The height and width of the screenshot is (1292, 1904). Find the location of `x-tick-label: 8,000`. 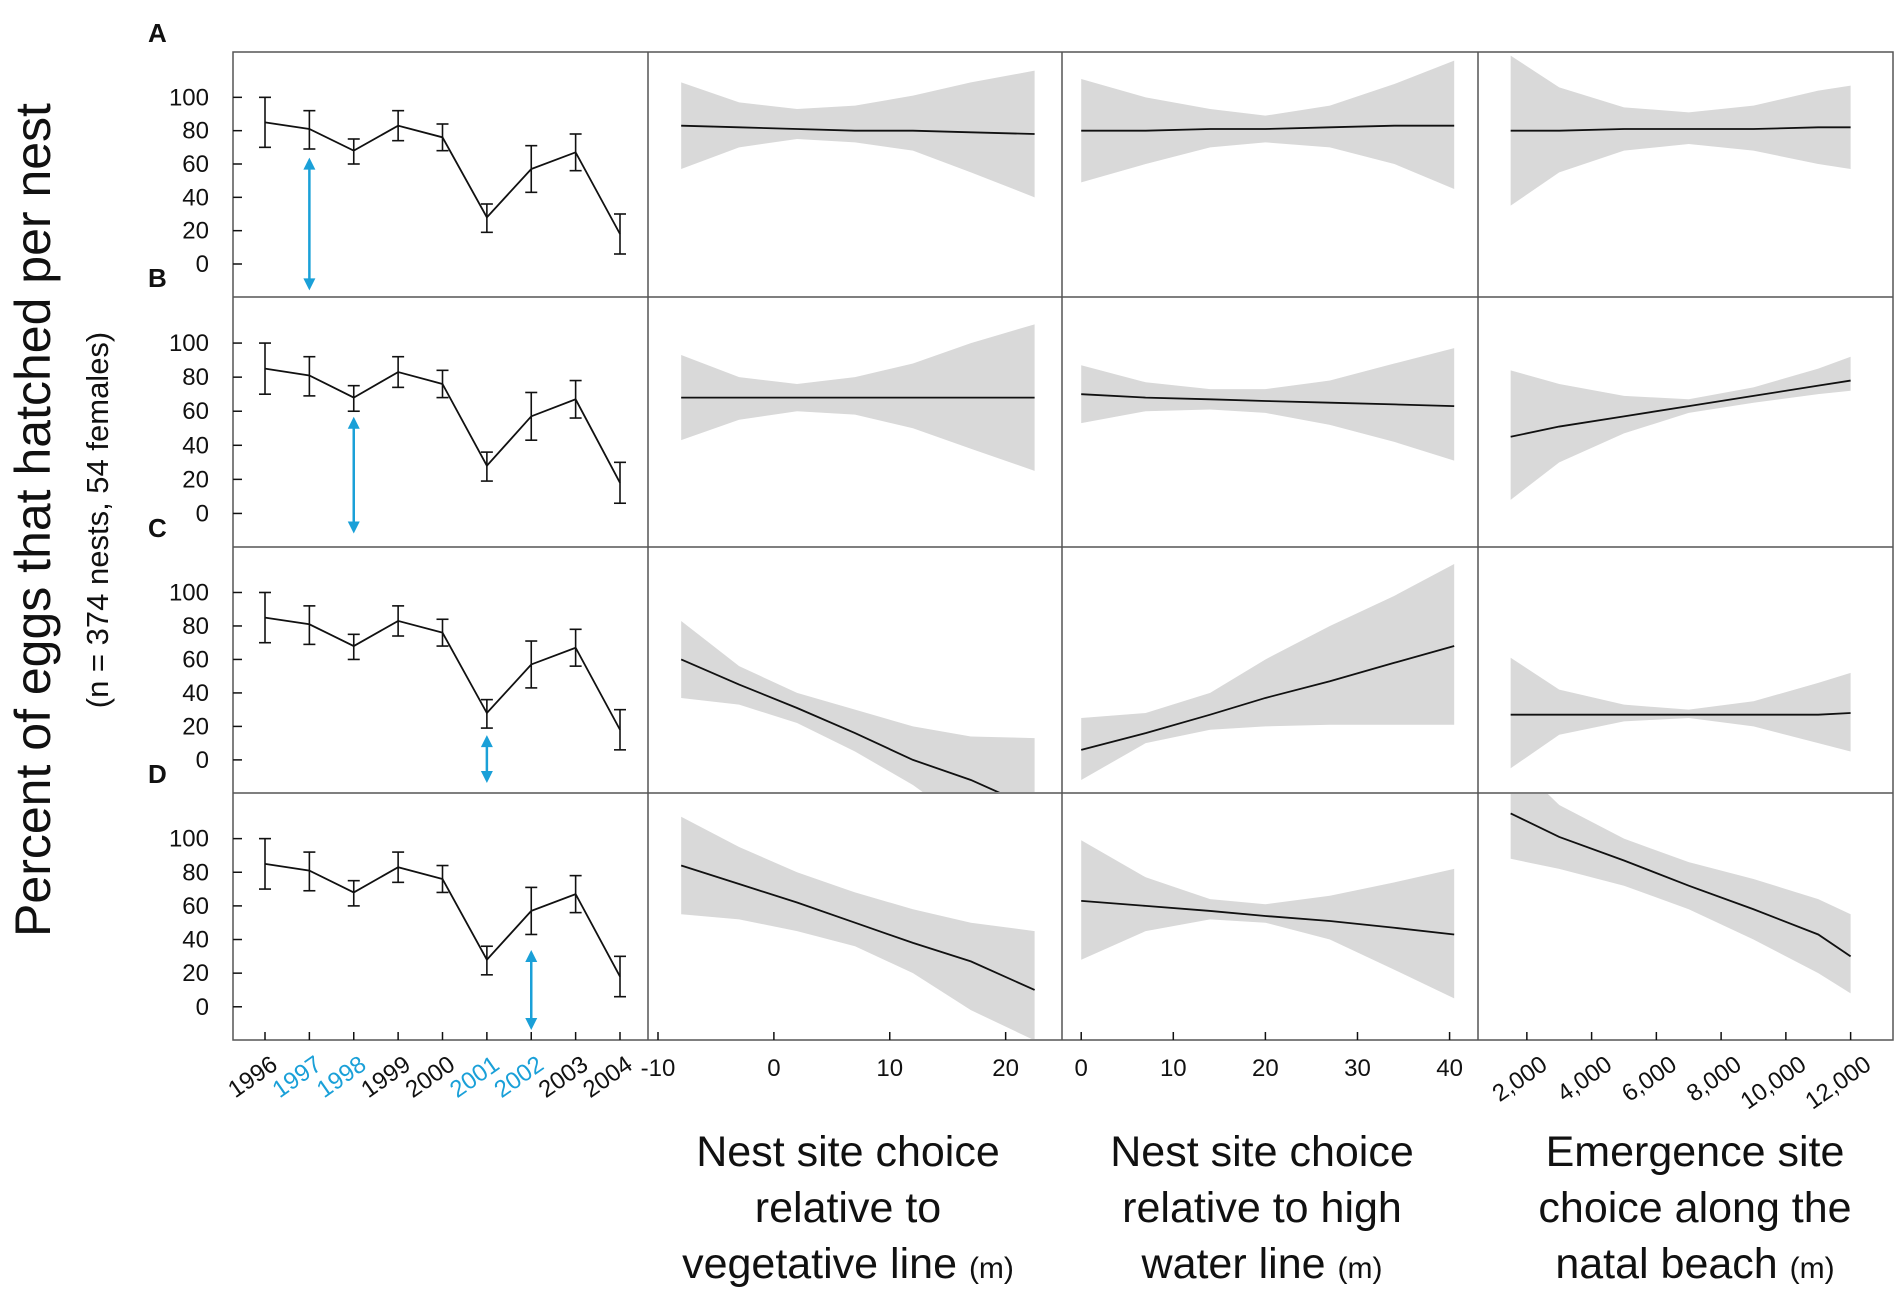

x-tick-label: 8,000 is located at coordinates (1714, 1079).